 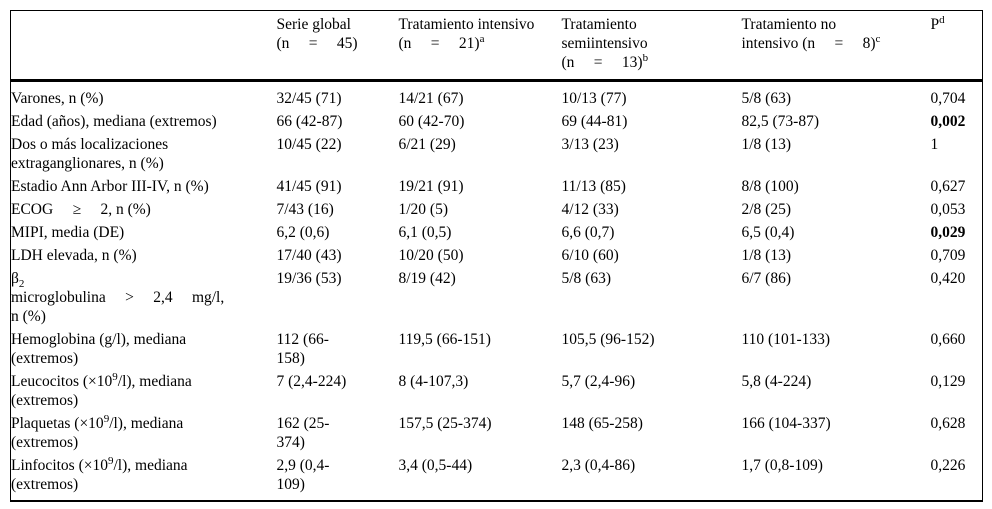 I want to click on value-cell: 8 (4-107,3), so click(x=480, y=391).